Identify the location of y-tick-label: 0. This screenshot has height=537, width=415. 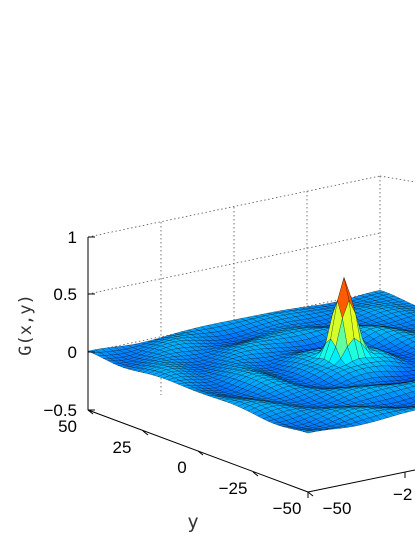
(181, 467).